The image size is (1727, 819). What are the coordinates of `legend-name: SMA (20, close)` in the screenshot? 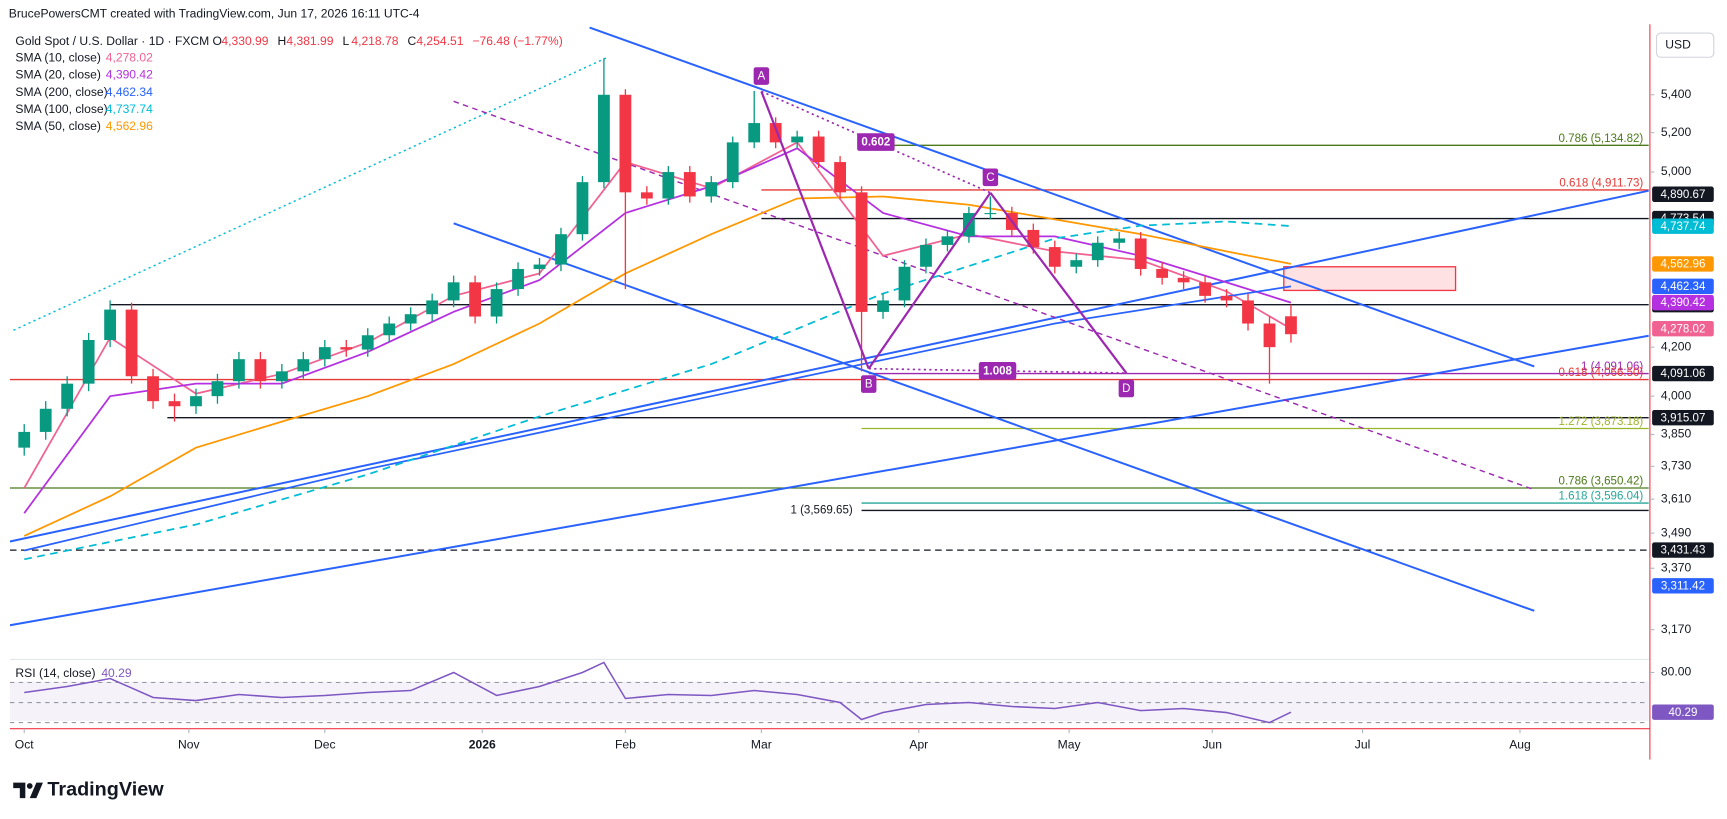 It's located at (58, 75).